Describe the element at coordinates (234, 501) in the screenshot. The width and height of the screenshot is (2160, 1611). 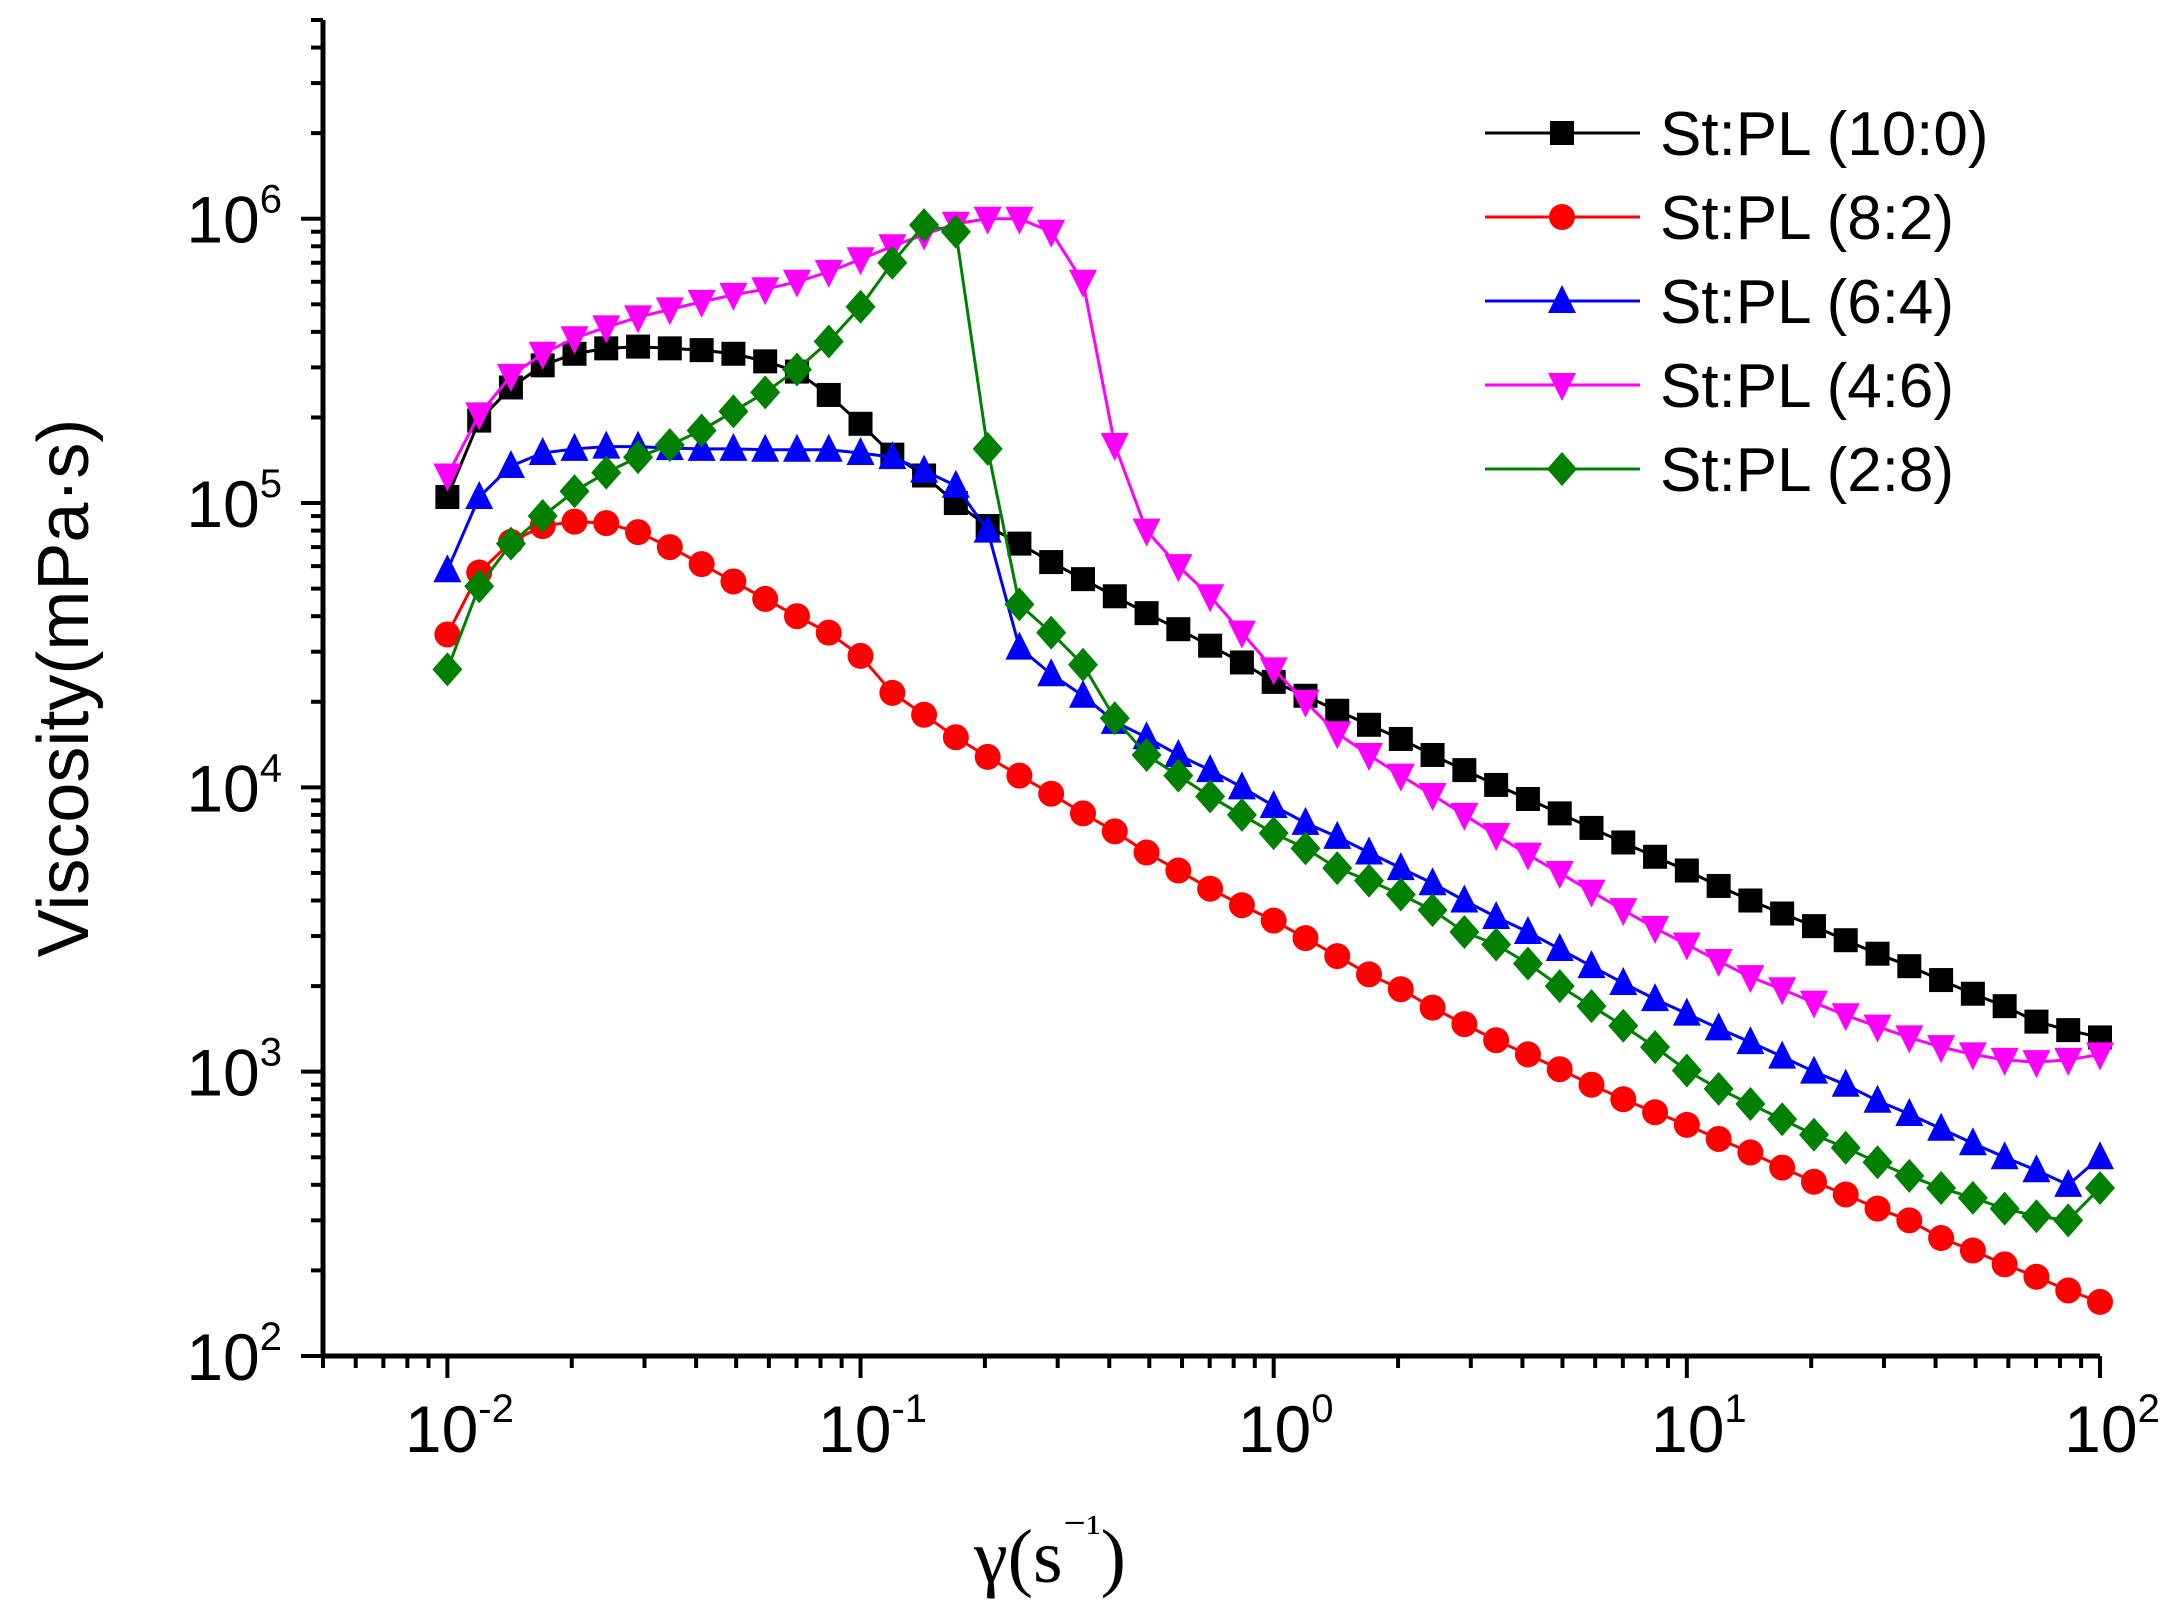
I see `y-tick-label: 10⁵` at that location.